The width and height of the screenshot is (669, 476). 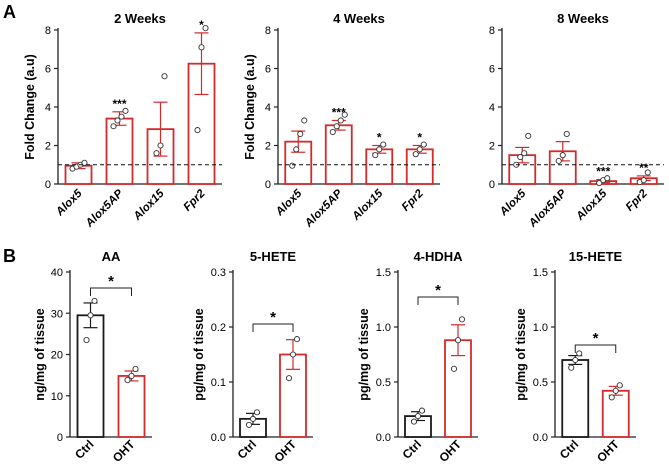 I want to click on y-tick-label: 0.1, so click(x=218, y=383).